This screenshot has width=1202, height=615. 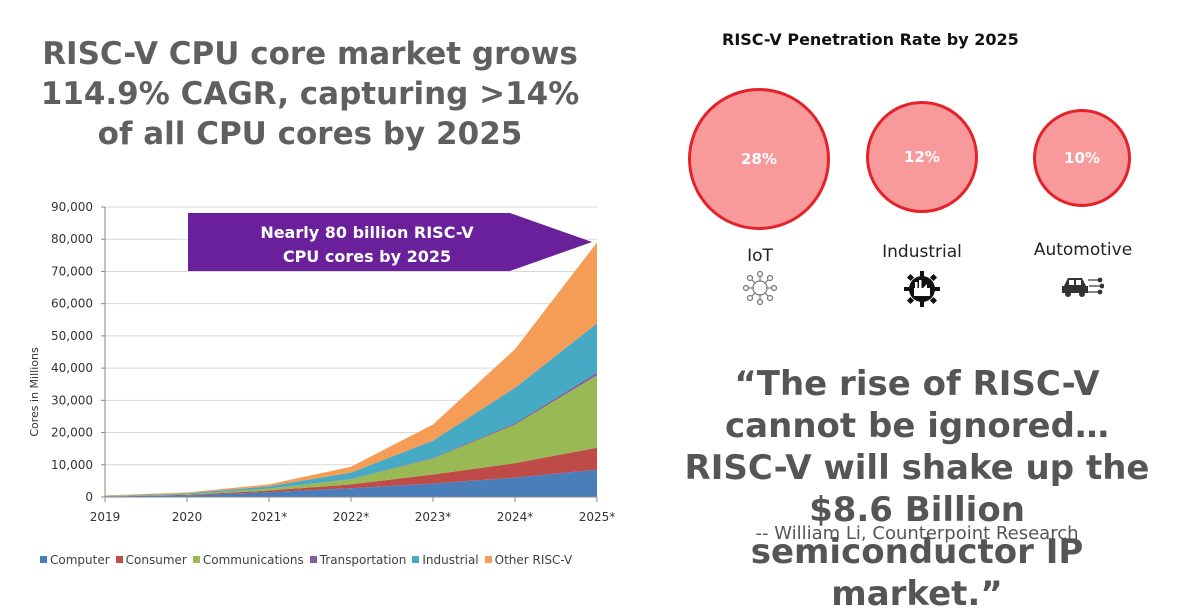 I want to click on bubble-iot: 28%, so click(x=759, y=159).